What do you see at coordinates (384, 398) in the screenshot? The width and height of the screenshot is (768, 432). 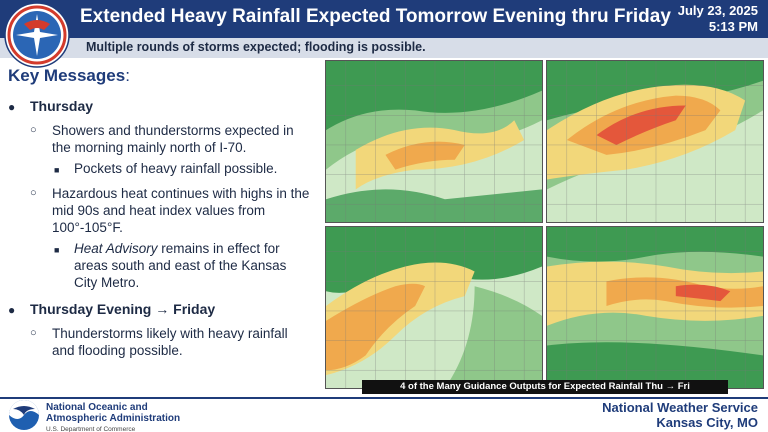 I see `footer-divider` at bounding box center [384, 398].